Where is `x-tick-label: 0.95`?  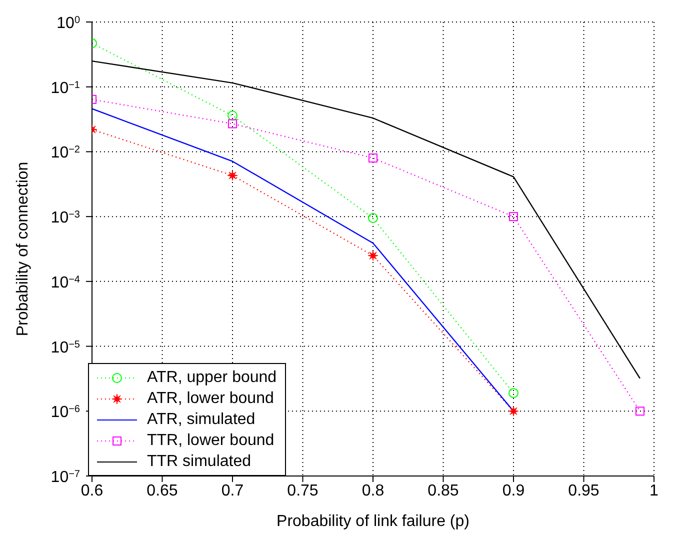
x-tick-label: 0.95 is located at coordinates (584, 491).